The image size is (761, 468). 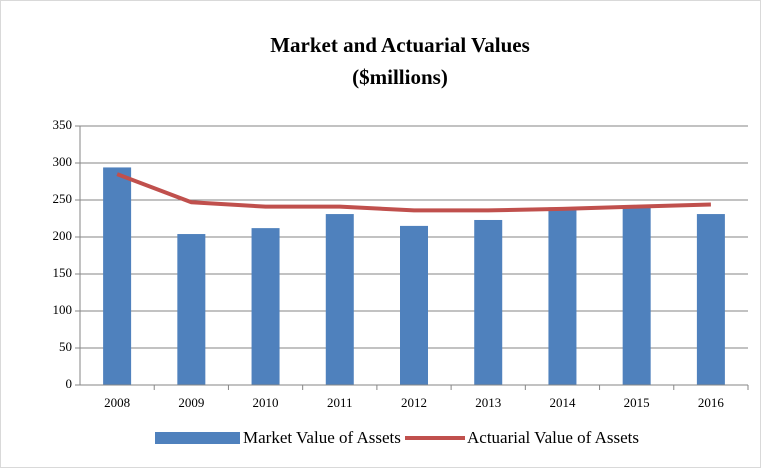 I want to click on x-tick-label: 2014, so click(x=562, y=402).